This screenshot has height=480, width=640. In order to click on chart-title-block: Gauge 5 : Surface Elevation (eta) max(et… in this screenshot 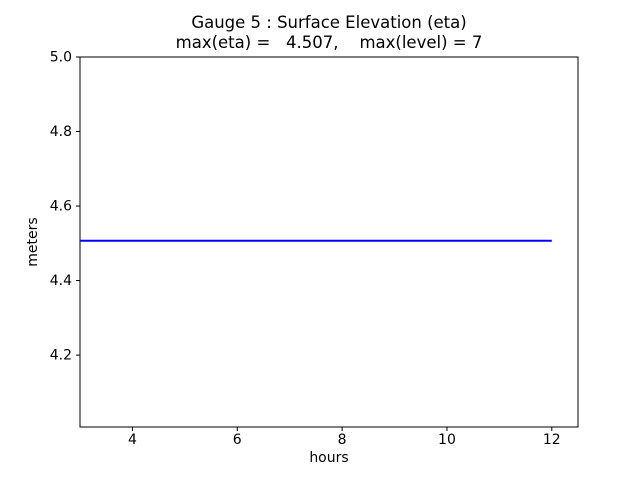, I will do `click(329, 33)`.